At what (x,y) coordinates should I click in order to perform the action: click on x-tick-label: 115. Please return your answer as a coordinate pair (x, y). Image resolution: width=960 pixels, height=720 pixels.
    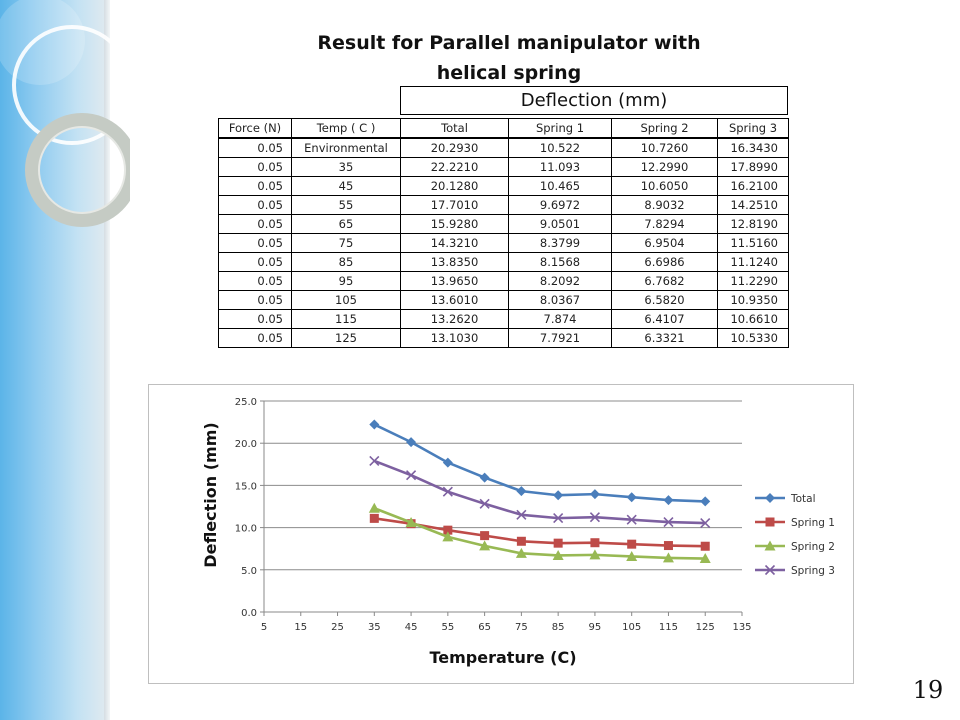
    Looking at the image, I should click on (668, 627).